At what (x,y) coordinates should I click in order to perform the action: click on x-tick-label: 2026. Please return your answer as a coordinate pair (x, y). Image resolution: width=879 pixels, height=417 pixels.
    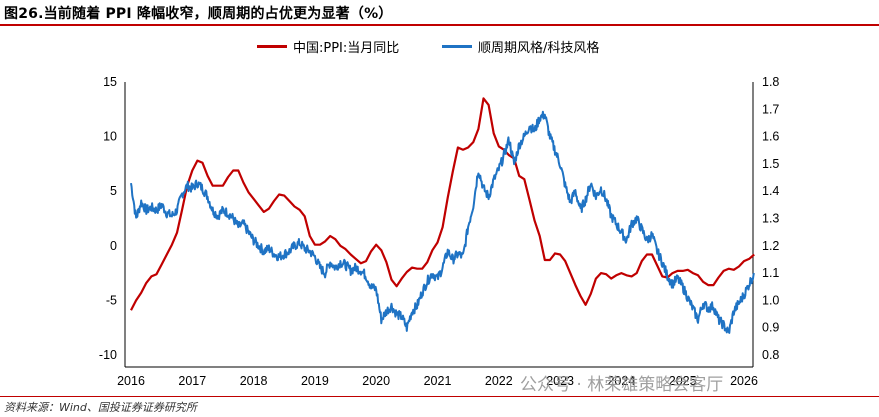
    Looking at the image, I should click on (744, 381).